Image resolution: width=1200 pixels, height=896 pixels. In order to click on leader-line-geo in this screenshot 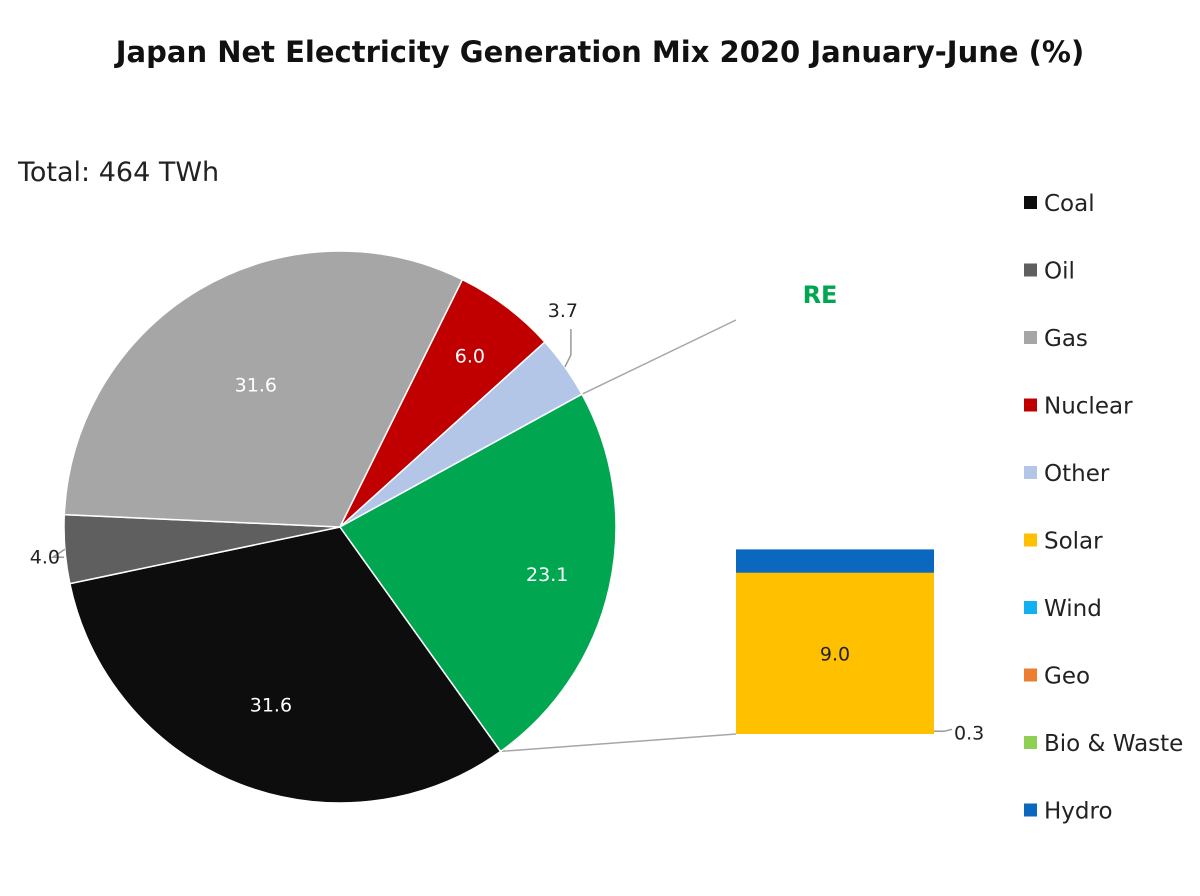, I will do `click(943, 730)`.